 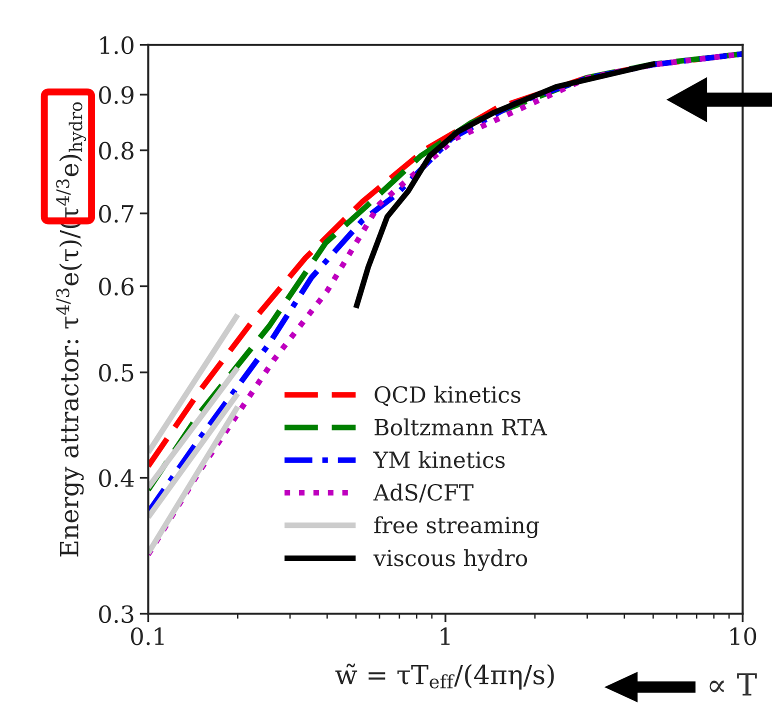 What do you see at coordinates (444, 677) in the screenshot?
I see `x-axis-title: w̃ = τT$_{eff}$/(4πη/s)` at bounding box center [444, 677].